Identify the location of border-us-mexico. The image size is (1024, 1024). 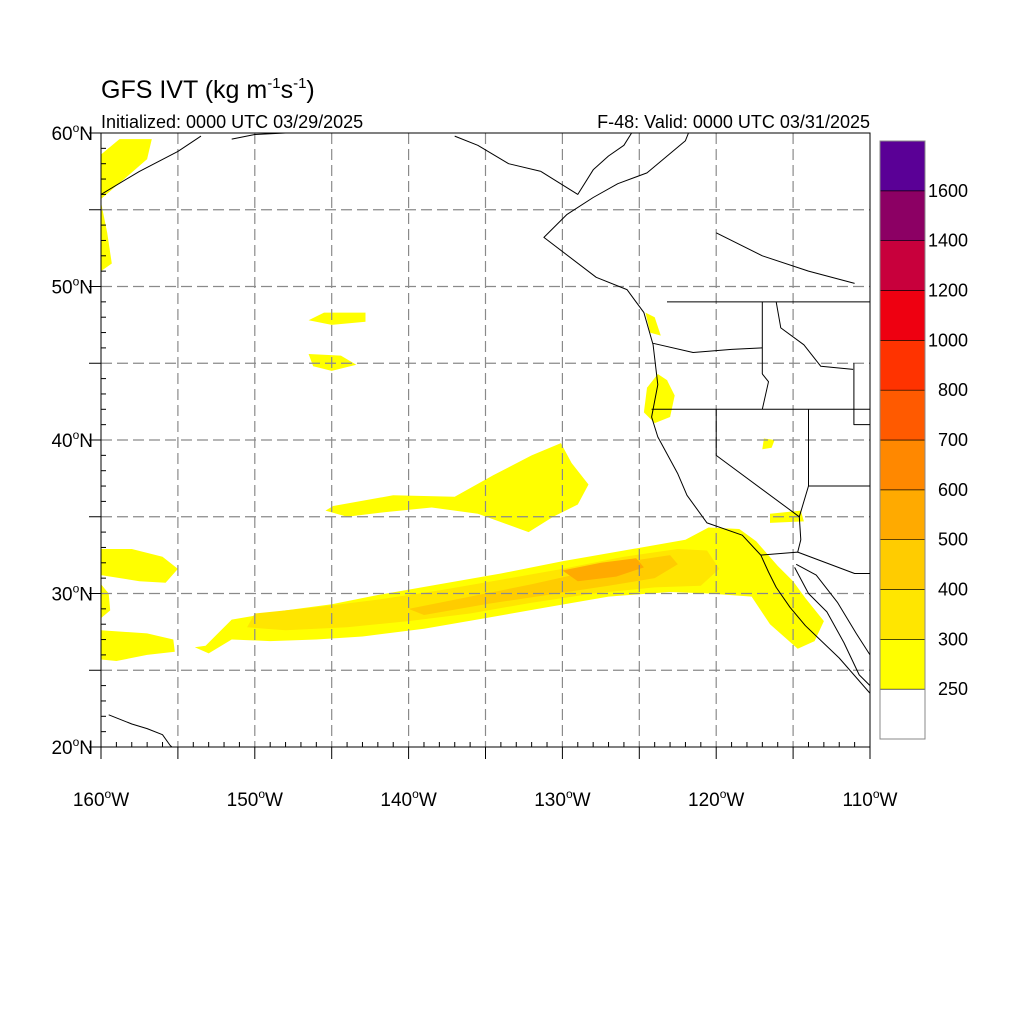
(815, 562).